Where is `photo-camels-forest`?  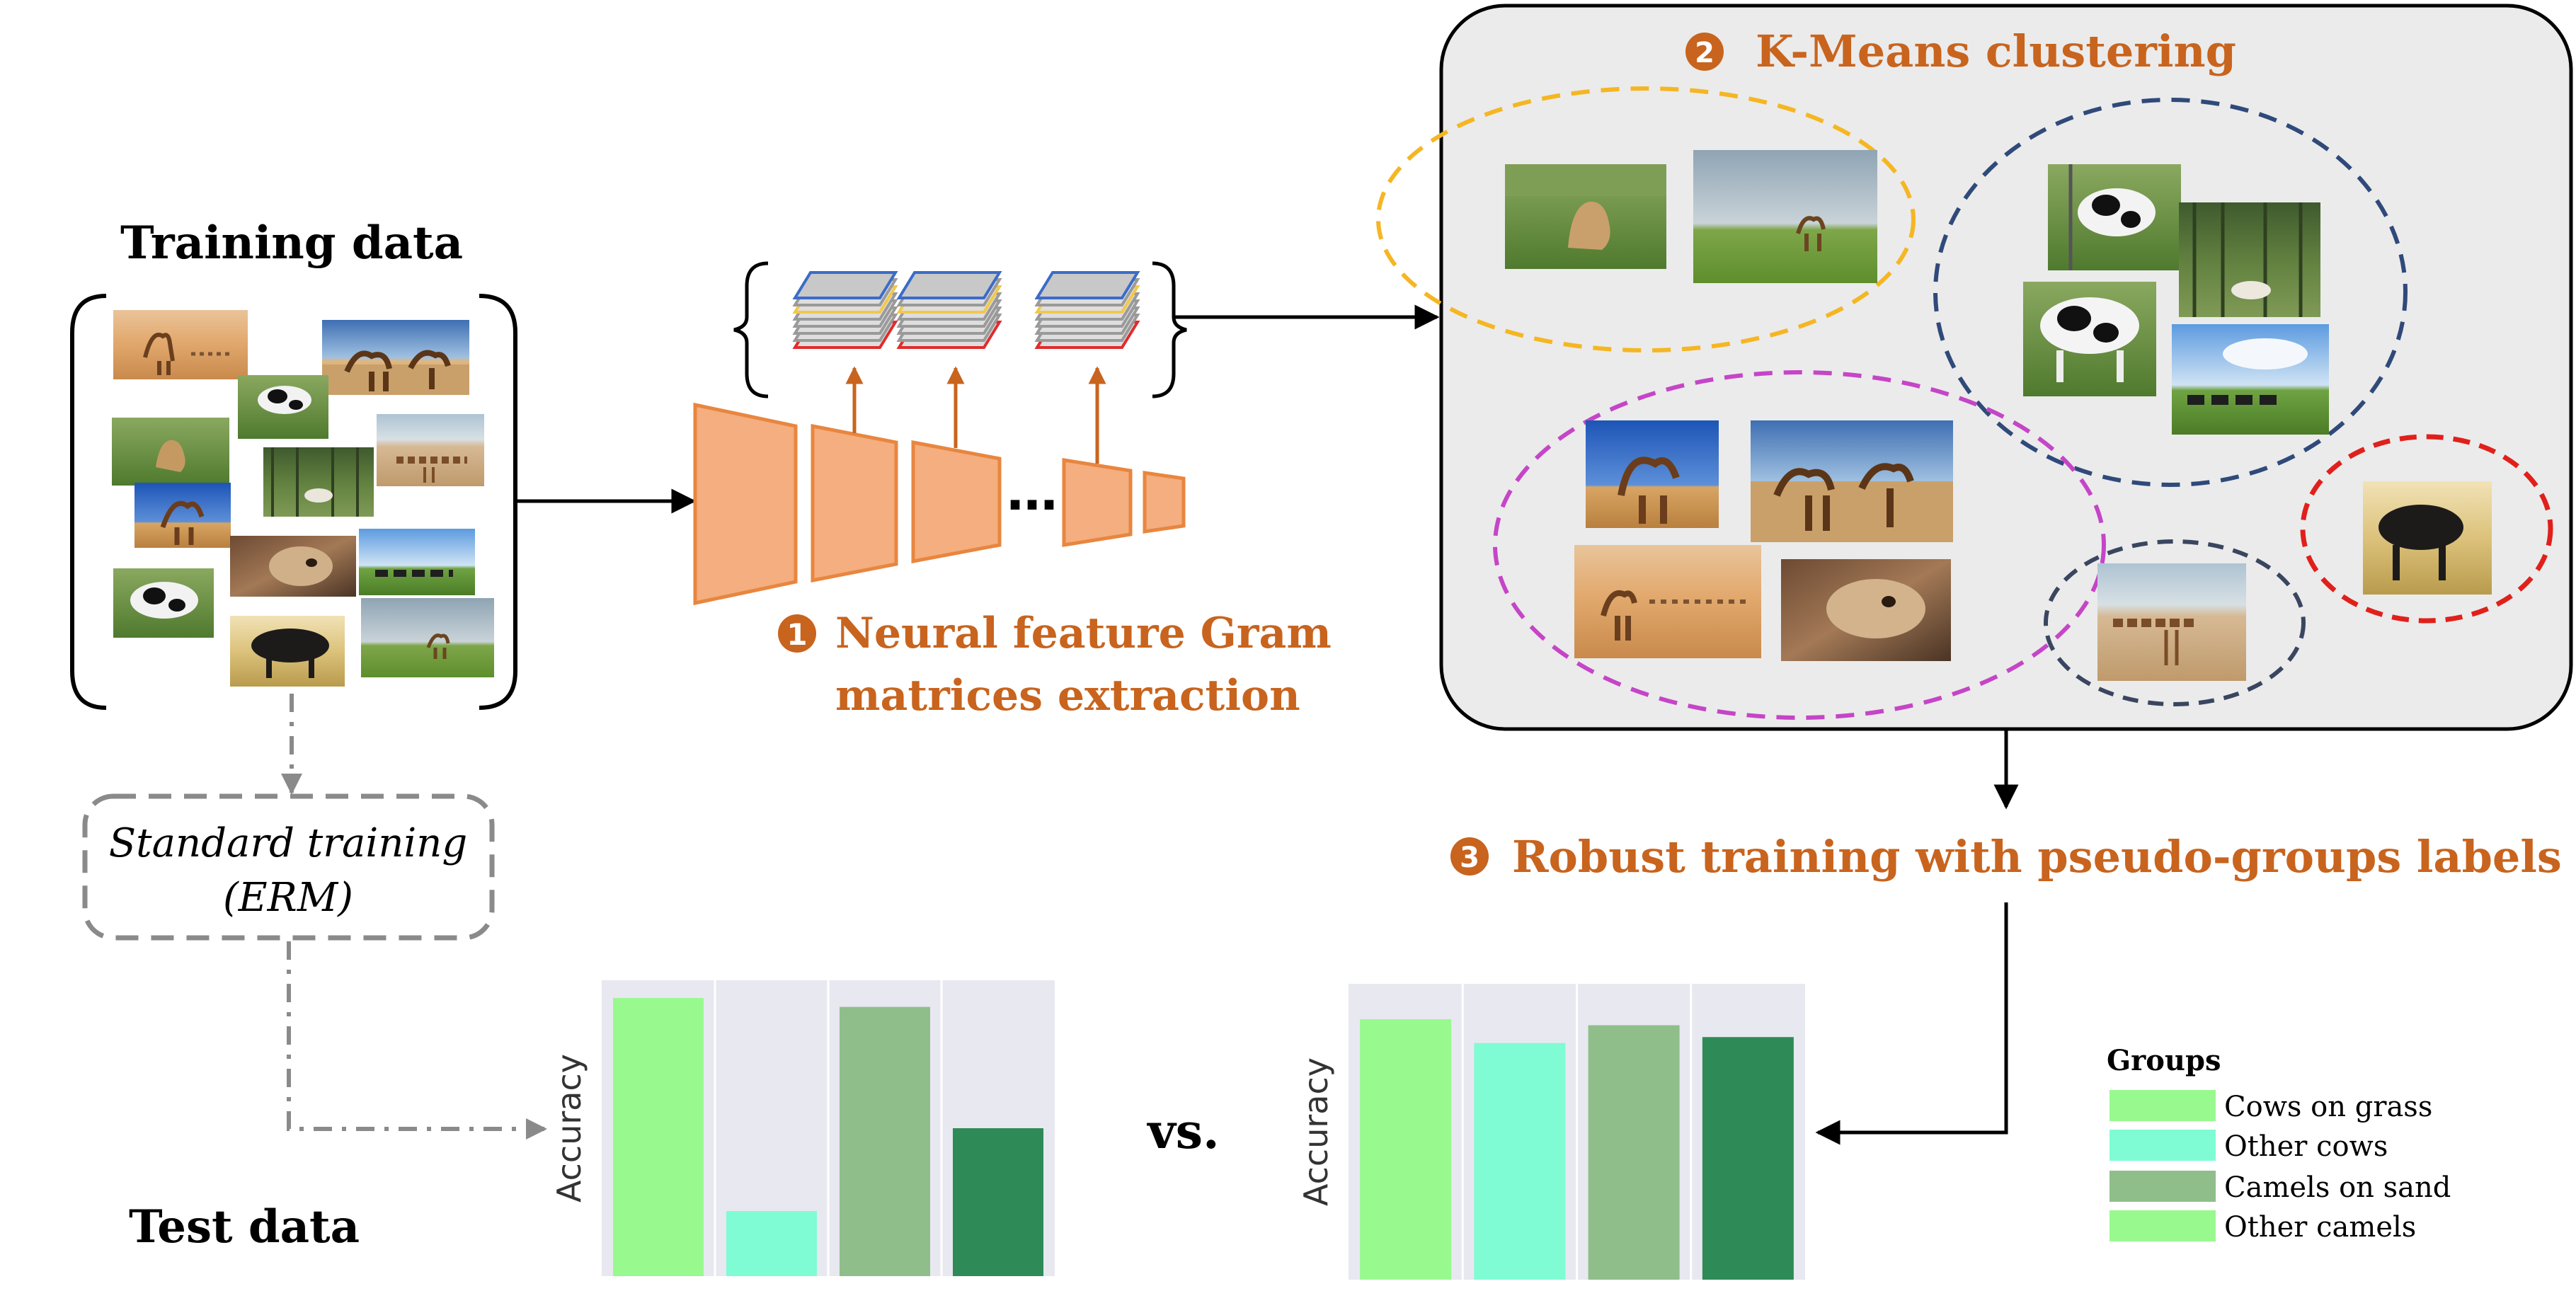
photo-camels-forest is located at coordinates (318, 482).